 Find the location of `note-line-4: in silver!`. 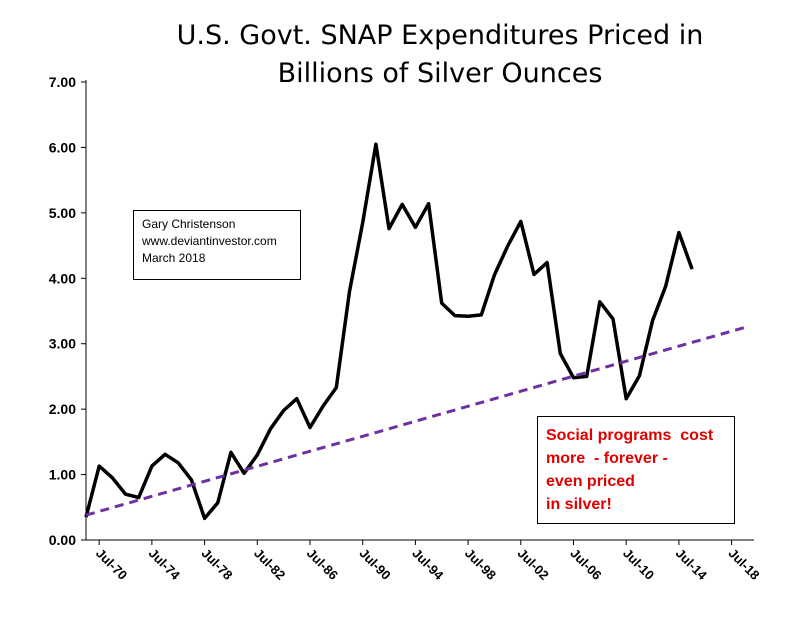

note-line-4: in silver! is located at coordinates (579, 504).